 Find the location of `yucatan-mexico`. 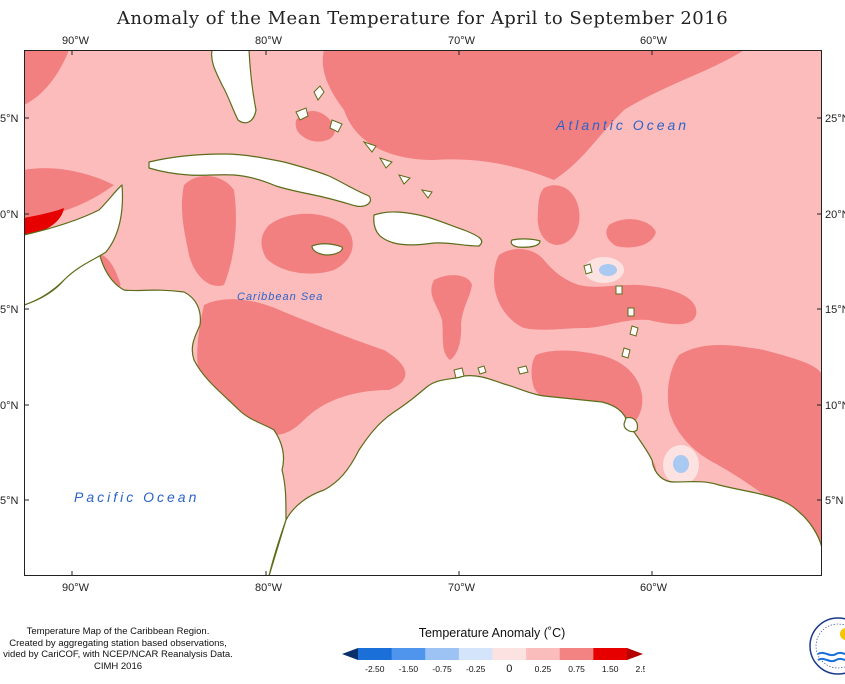

yucatan-mexico is located at coordinates (74, 245).